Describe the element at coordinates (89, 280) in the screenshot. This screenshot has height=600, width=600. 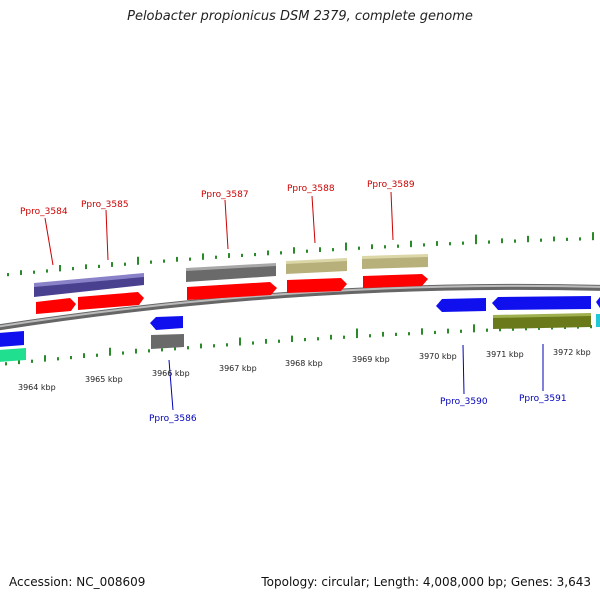
I see `feature-block-purple-top` at that location.